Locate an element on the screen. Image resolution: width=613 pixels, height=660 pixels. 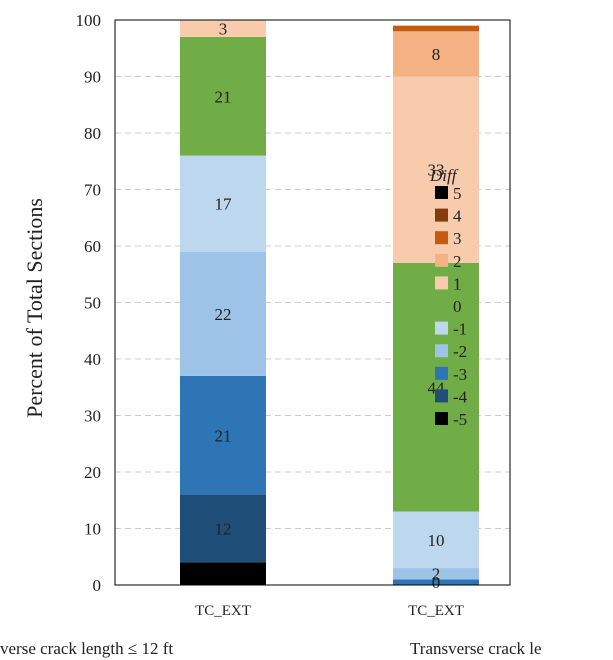
y-axis-label: Percent of Total Sections is located at coordinates (34, 308).